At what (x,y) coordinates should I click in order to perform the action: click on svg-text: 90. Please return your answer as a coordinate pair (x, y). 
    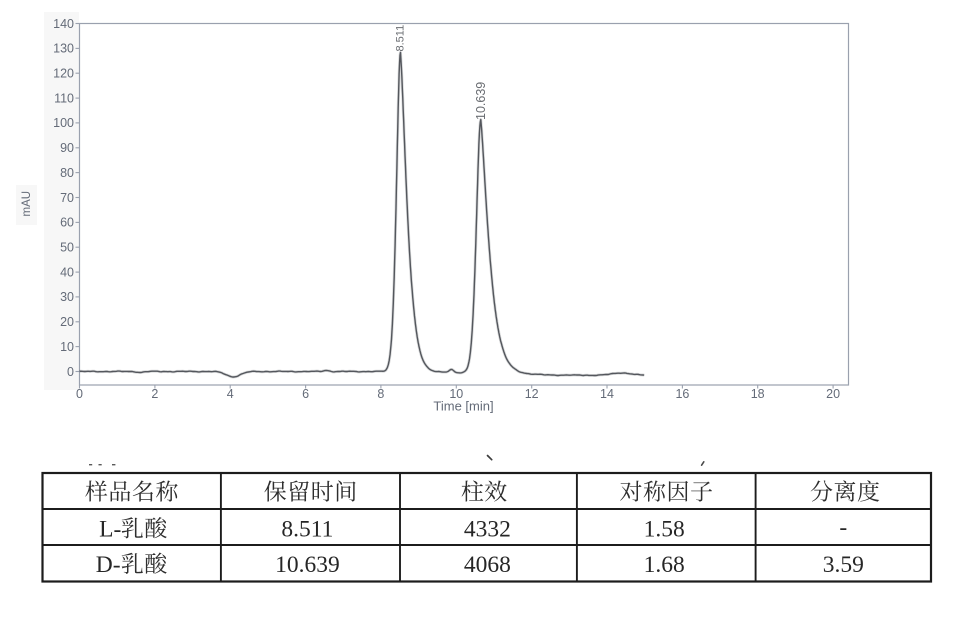
    Looking at the image, I should click on (67, 148).